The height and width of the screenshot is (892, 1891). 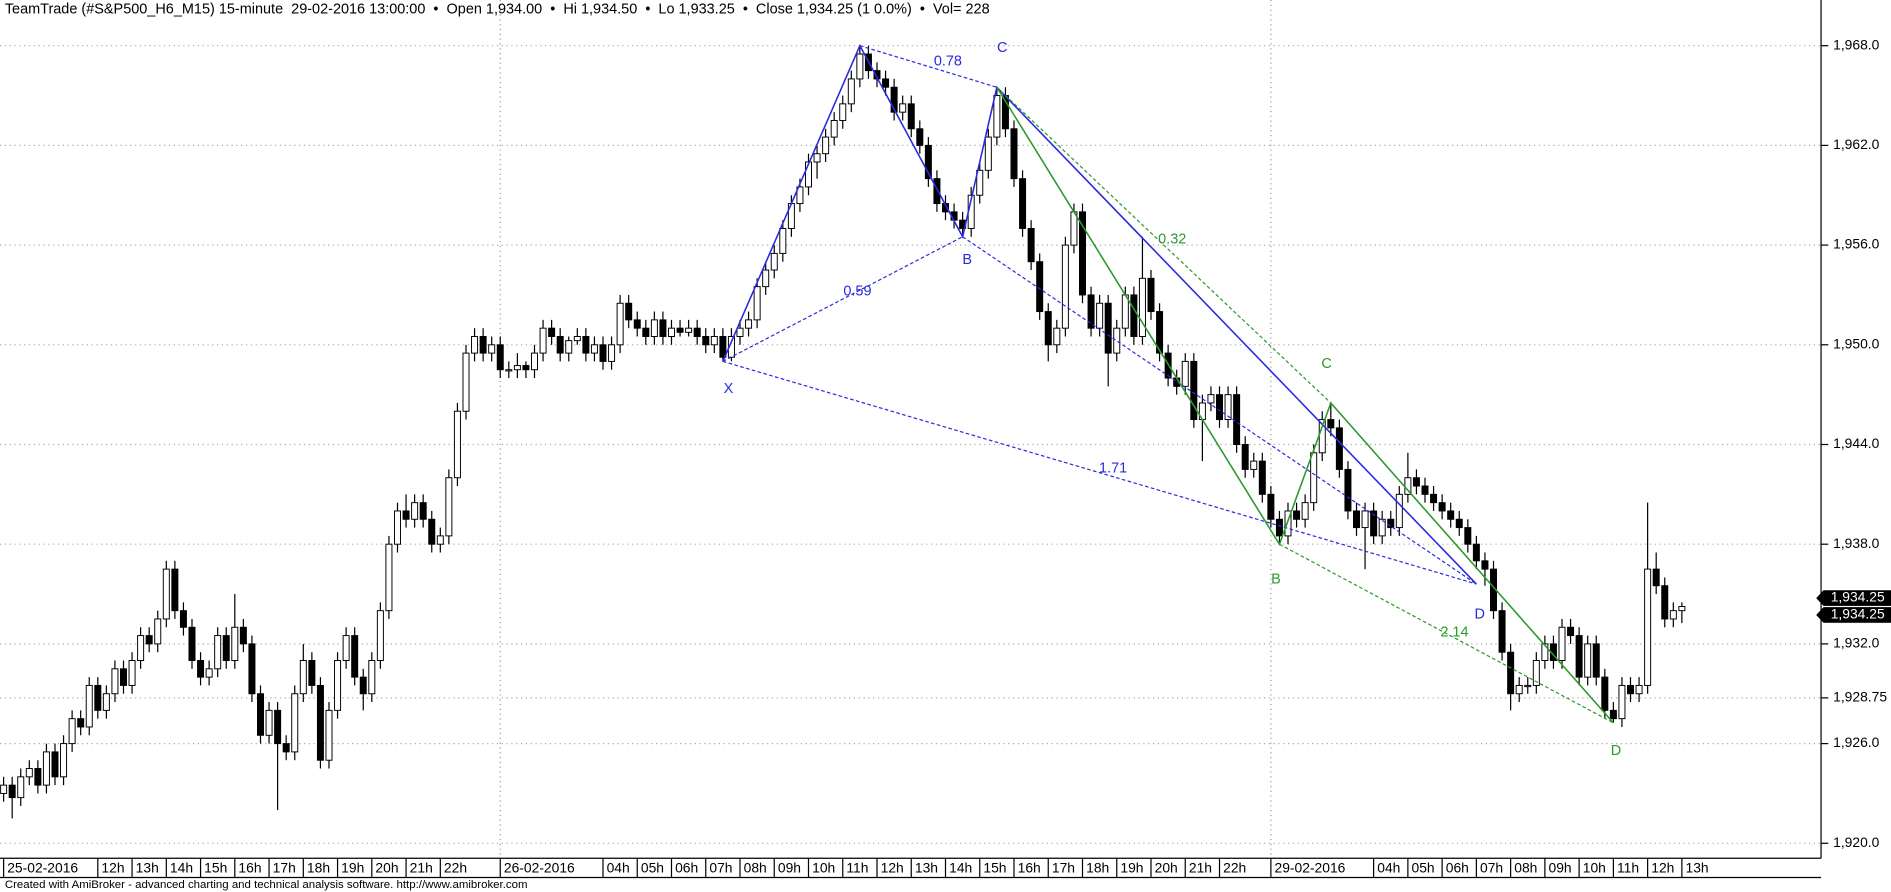 What do you see at coordinates (144, 9) in the screenshot?
I see `chart-title: TeamTrade (#S&P500_H6_M15) 15-minute` at bounding box center [144, 9].